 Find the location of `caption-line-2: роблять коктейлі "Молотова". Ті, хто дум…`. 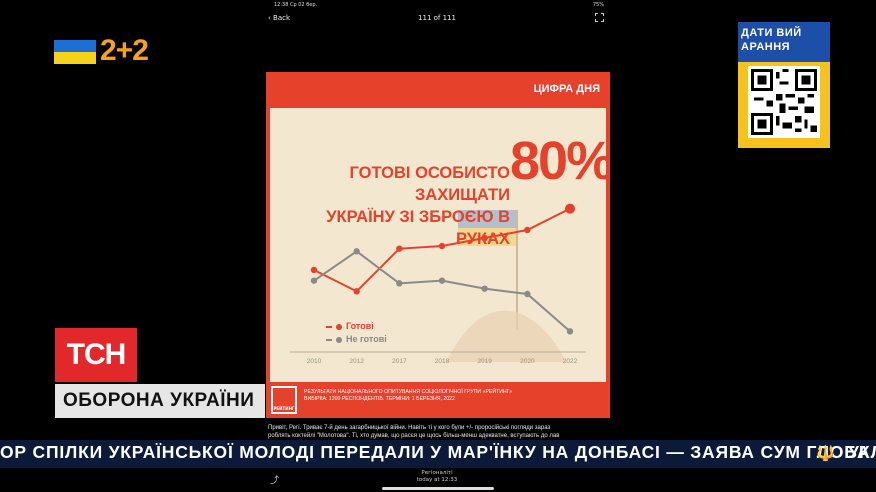

caption-line-2: роблять коктейлі "Молотова". Ті, хто дум… is located at coordinates (414, 436).